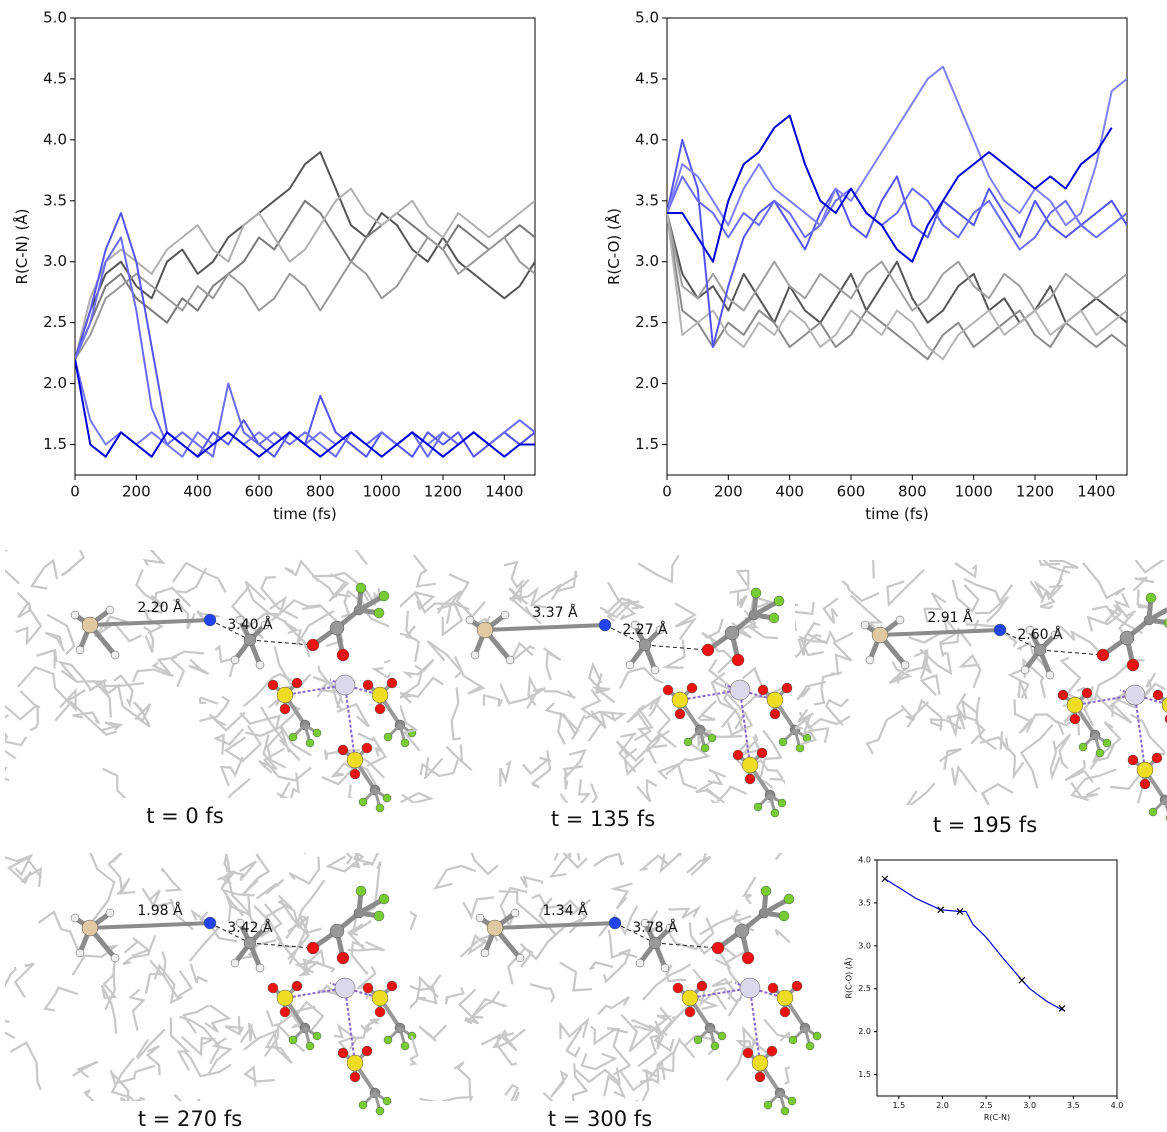 The image size is (1167, 1132). Describe the element at coordinates (647, 444) in the screenshot. I see `y-tick-label: 1.5` at that location.